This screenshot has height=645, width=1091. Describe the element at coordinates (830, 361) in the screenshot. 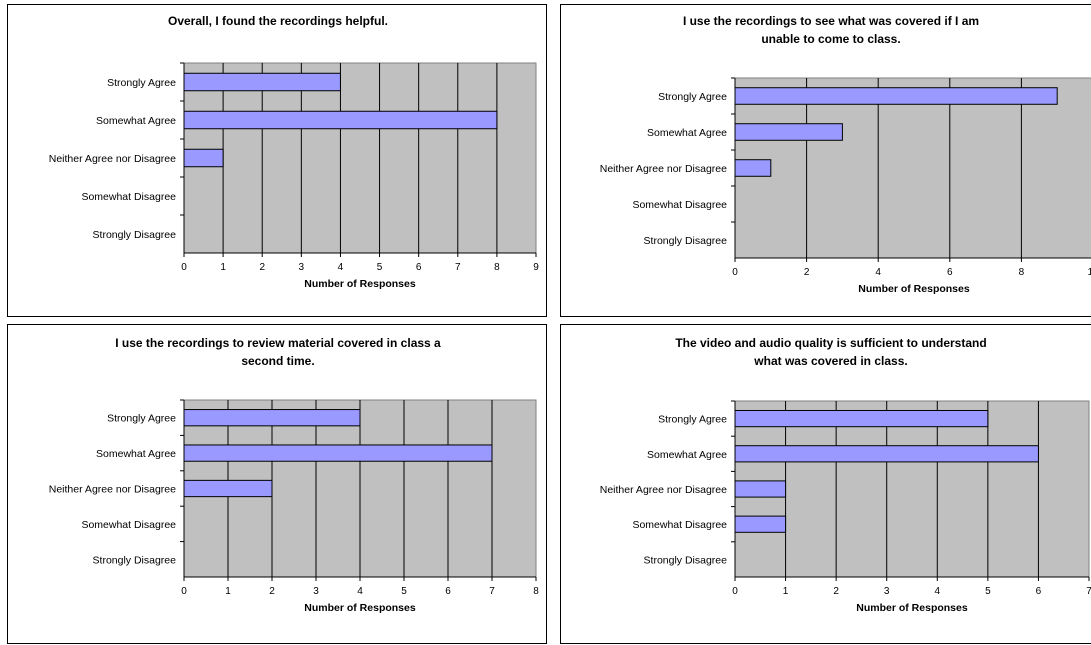

I see `chart-title: what was covered in class.` at that location.